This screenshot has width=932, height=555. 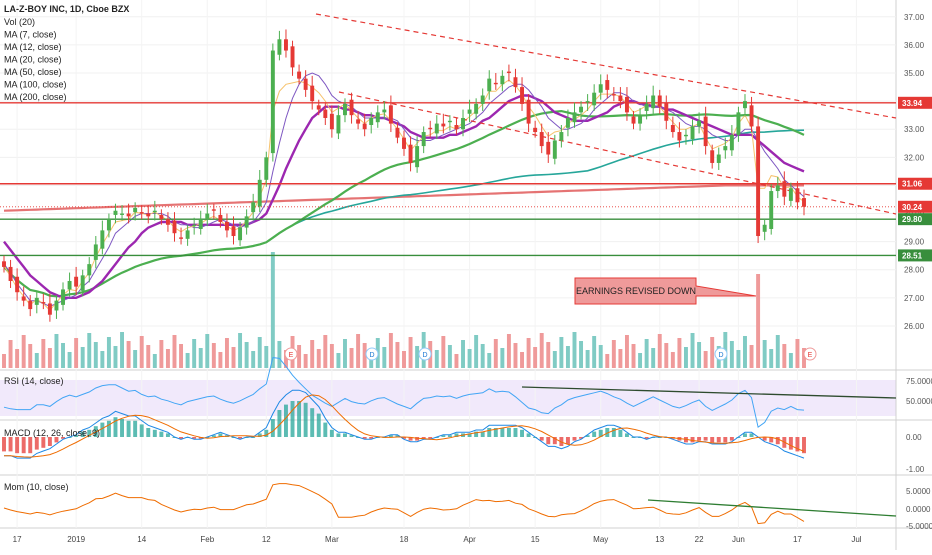 I want to click on price-tick-label: 26.00, so click(x=914, y=326).